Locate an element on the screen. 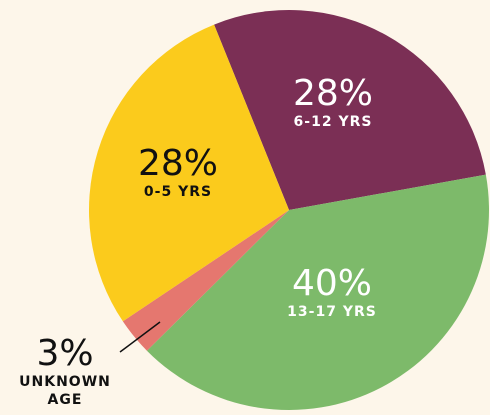 This screenshot has height=415, width=490. category-label: 6-12 YRS is located at coordinates (333, 122).